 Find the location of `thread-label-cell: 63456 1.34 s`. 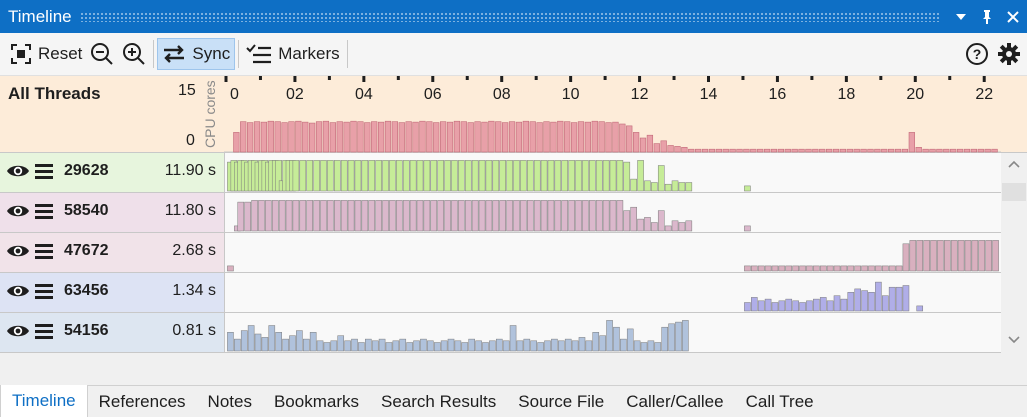

thread-label-cell: 63456 1.34 s is located at coordinates (112, 292).